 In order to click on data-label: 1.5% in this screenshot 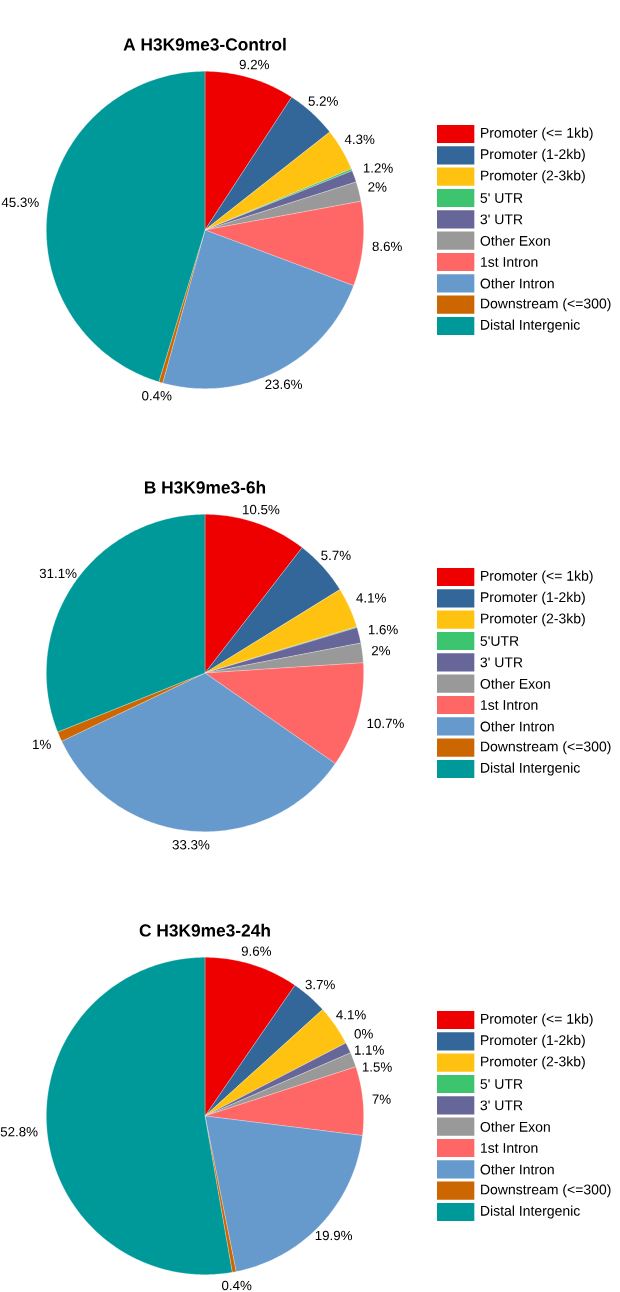, I will do `click(377, 1067)`.